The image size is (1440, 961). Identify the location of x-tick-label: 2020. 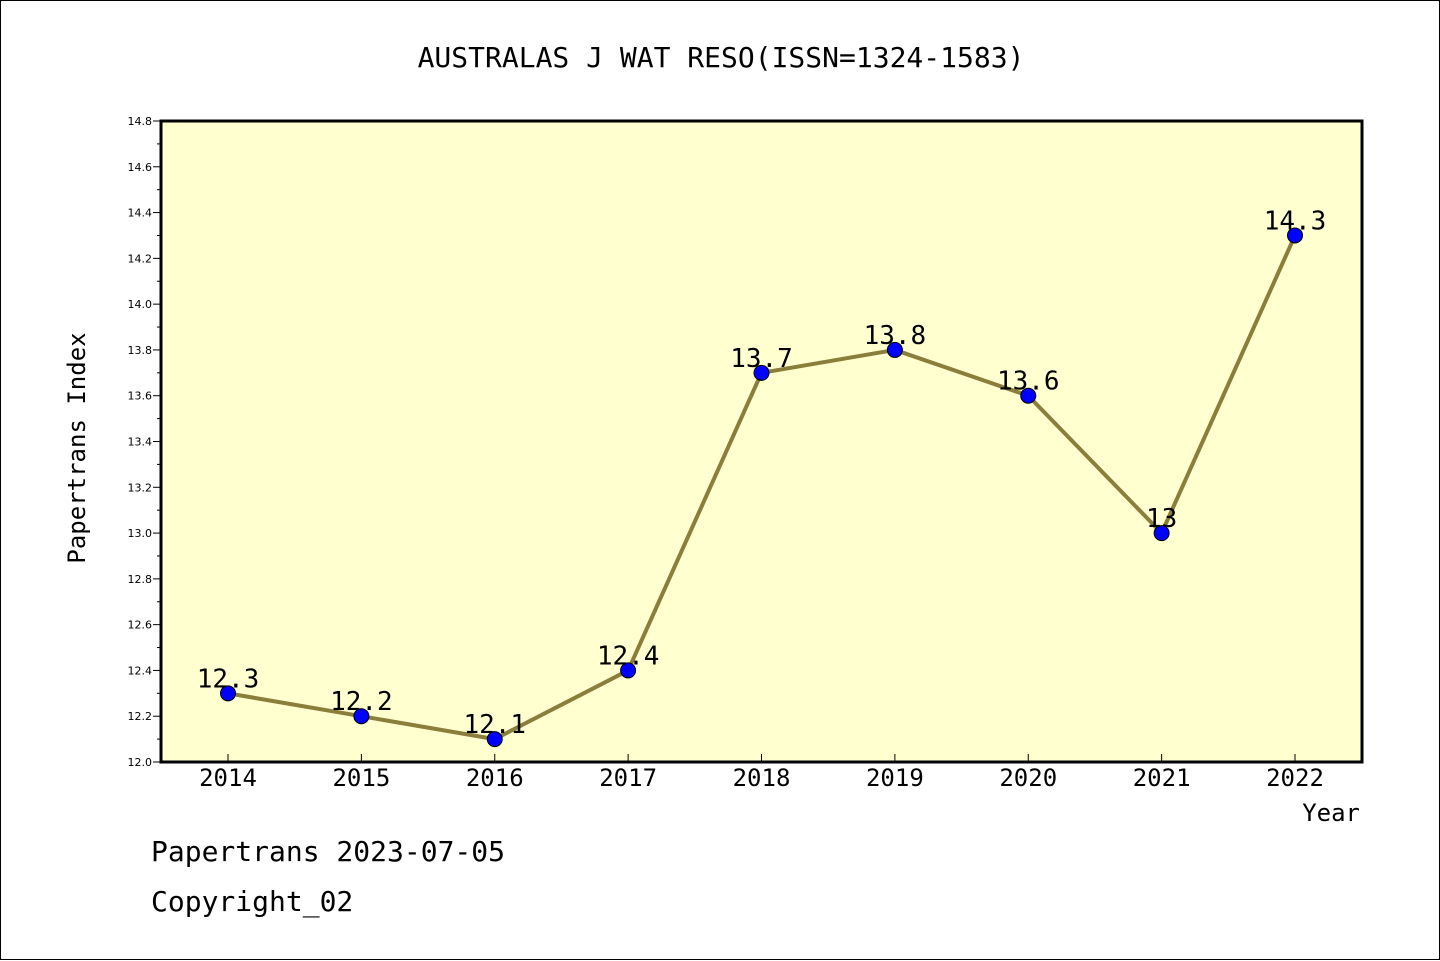
(1028, 778).